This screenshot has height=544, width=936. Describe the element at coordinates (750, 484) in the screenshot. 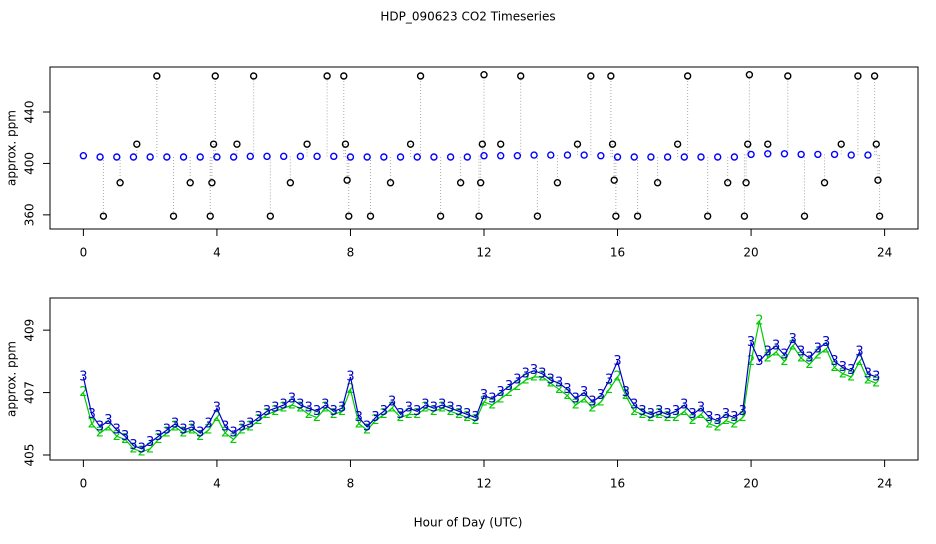

I see `x-tick-label: 20` at that location.